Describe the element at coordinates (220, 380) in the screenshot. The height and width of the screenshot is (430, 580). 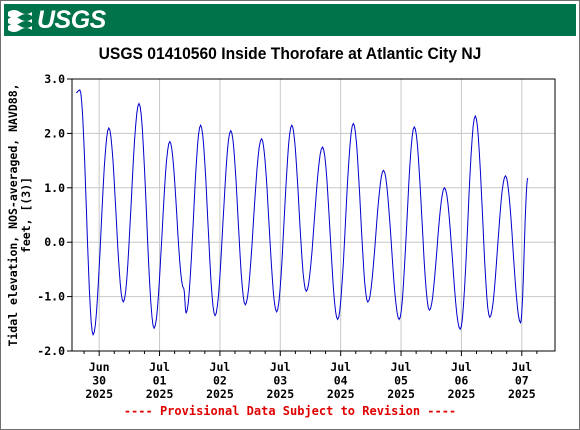
I see `x-tick-label: Jul 02 2025` at that location.